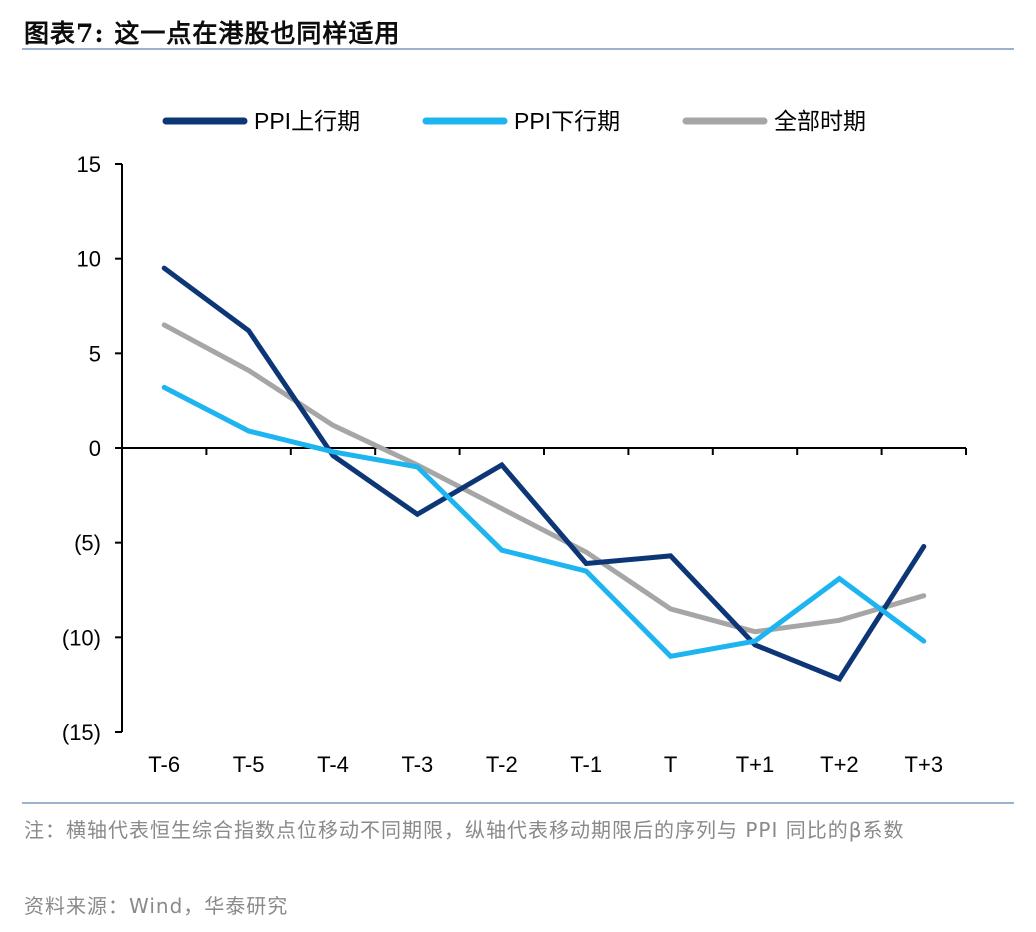 This screenshot has height=932, width=1036. I want to click on y-tick-label: (10), so click(81, 637).